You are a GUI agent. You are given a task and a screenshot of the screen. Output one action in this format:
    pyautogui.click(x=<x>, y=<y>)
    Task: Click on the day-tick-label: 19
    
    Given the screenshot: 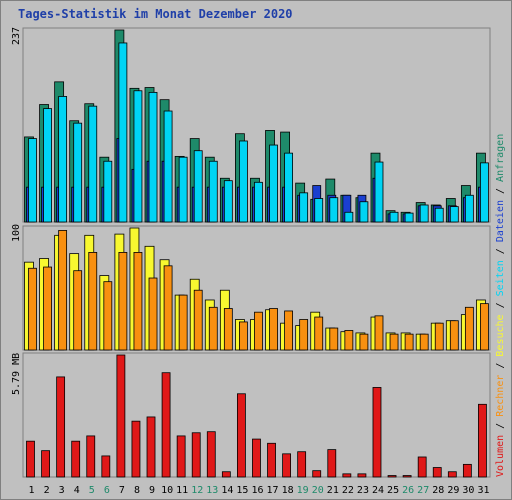 What is the action you would take?
    pyautogui.click(x=303, y=490)
    